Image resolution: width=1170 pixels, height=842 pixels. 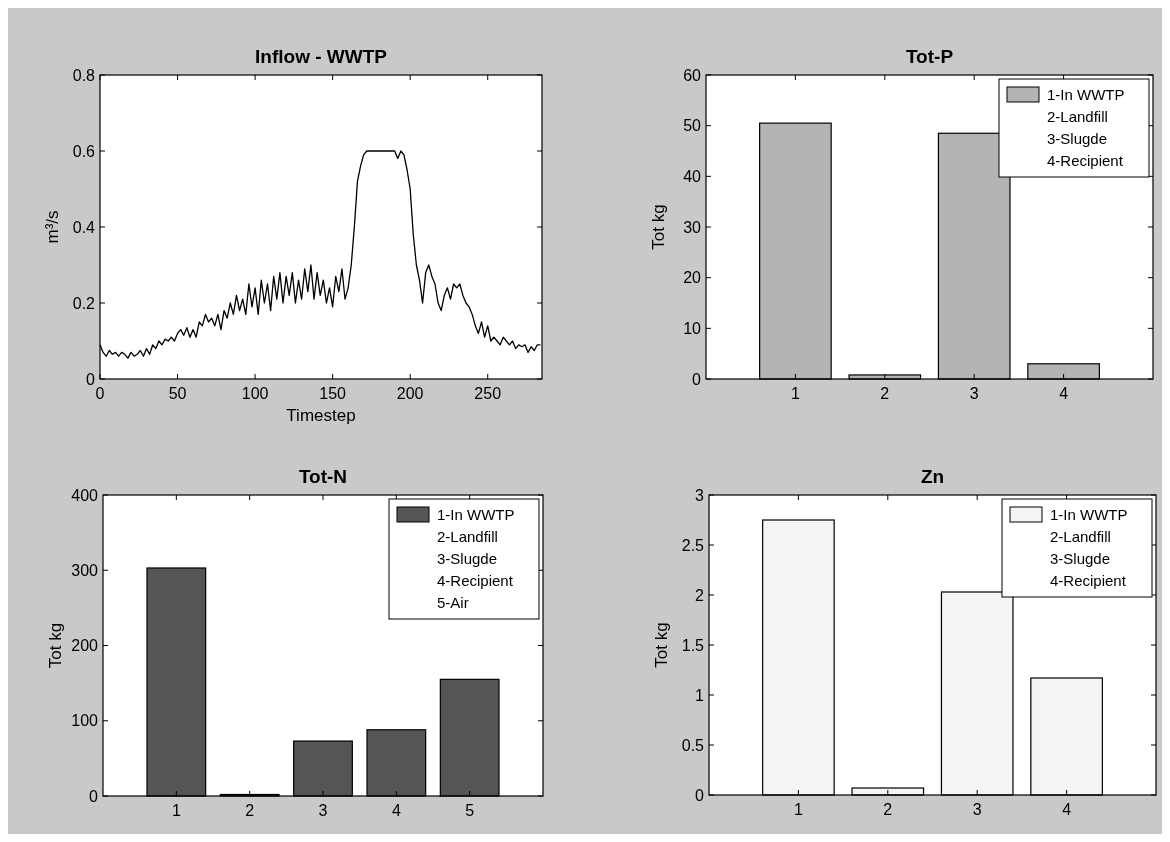 I want to click on y-tick-label: 10, so click(x=692, y=328).